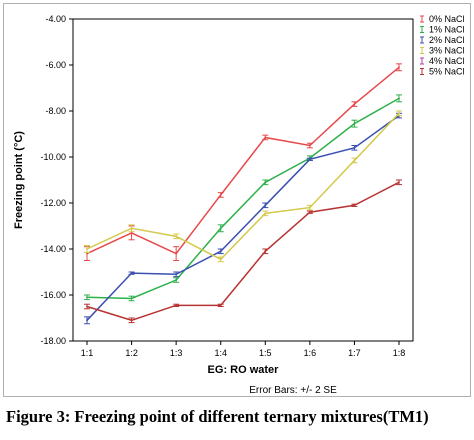  I want to click on legend-label: 3% NaCl, so click(447, 51).